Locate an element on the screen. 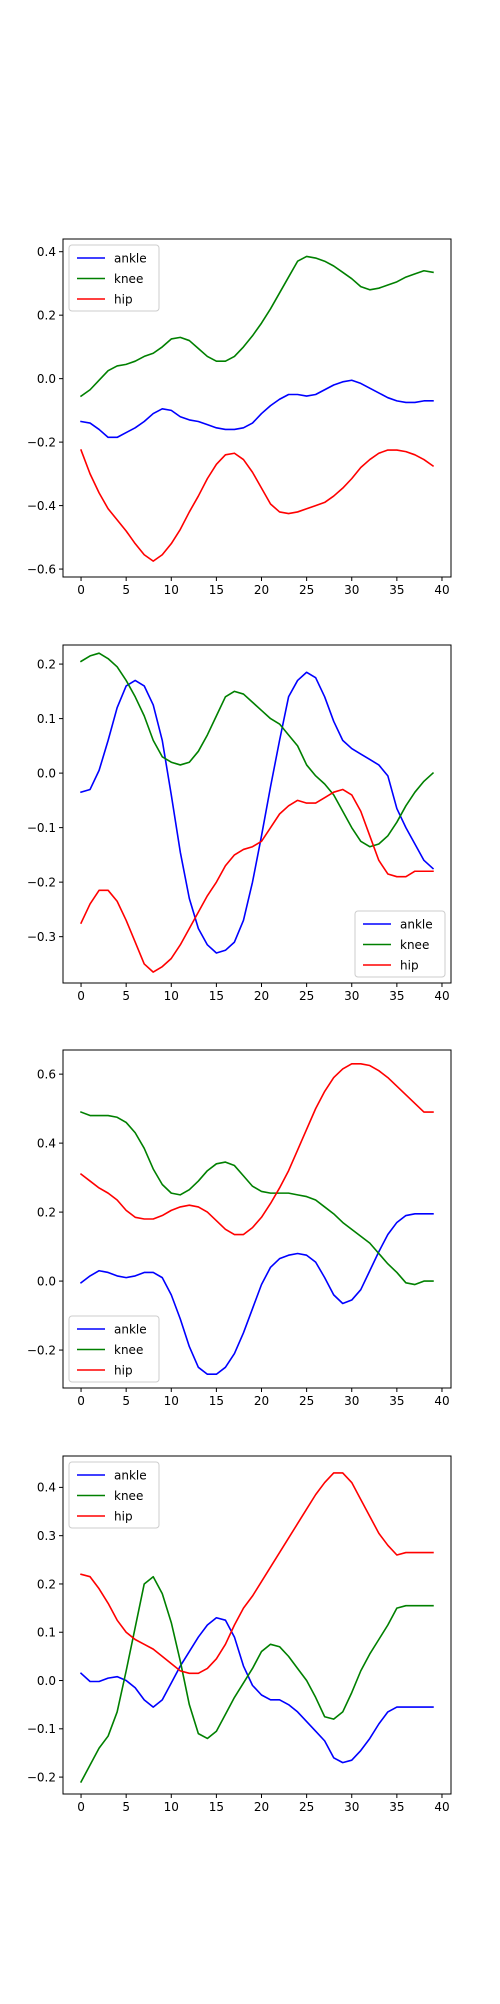  y-tick-label: −0.4 is located at coordinates (41, 506).